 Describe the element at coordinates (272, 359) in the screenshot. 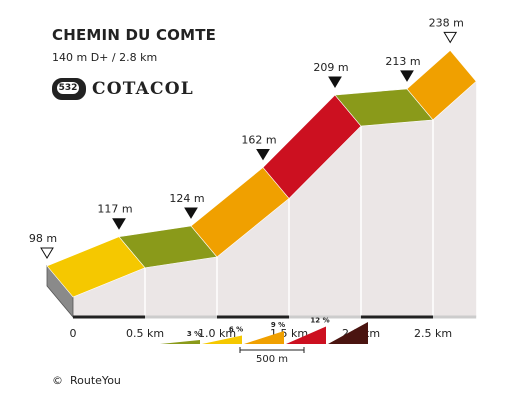

I see `scale-label: 500 m` at that location.